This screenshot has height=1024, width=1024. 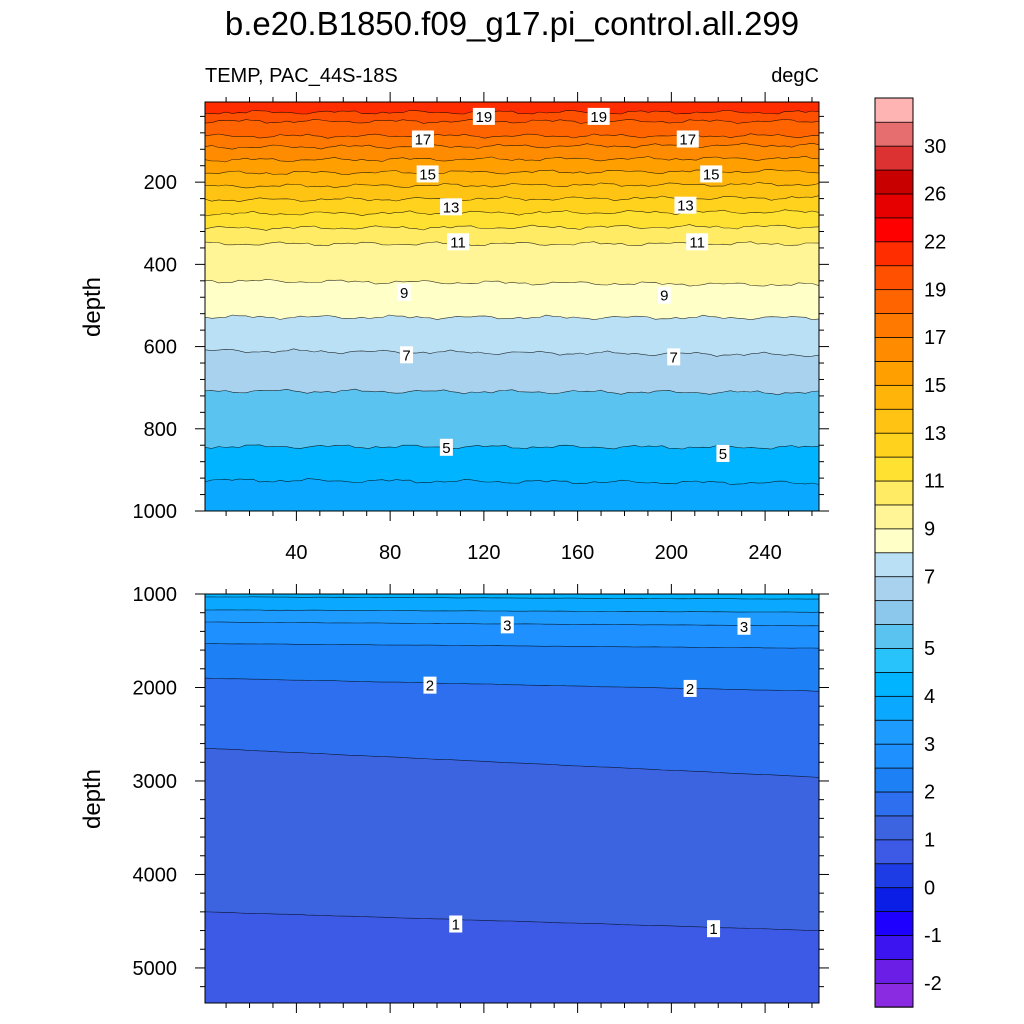 What do you see at coordinates (894, 552) in the screenshot?
I see `colorbar-frame` at bounding box center [894, 552].